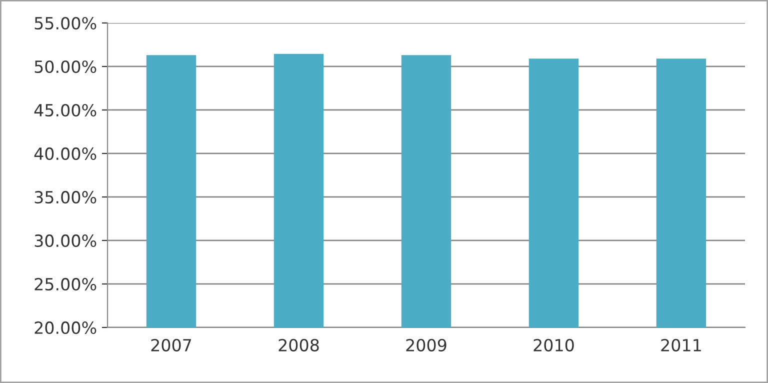  I want to click on y-tick-label: 35.00%, so click(65, 197).